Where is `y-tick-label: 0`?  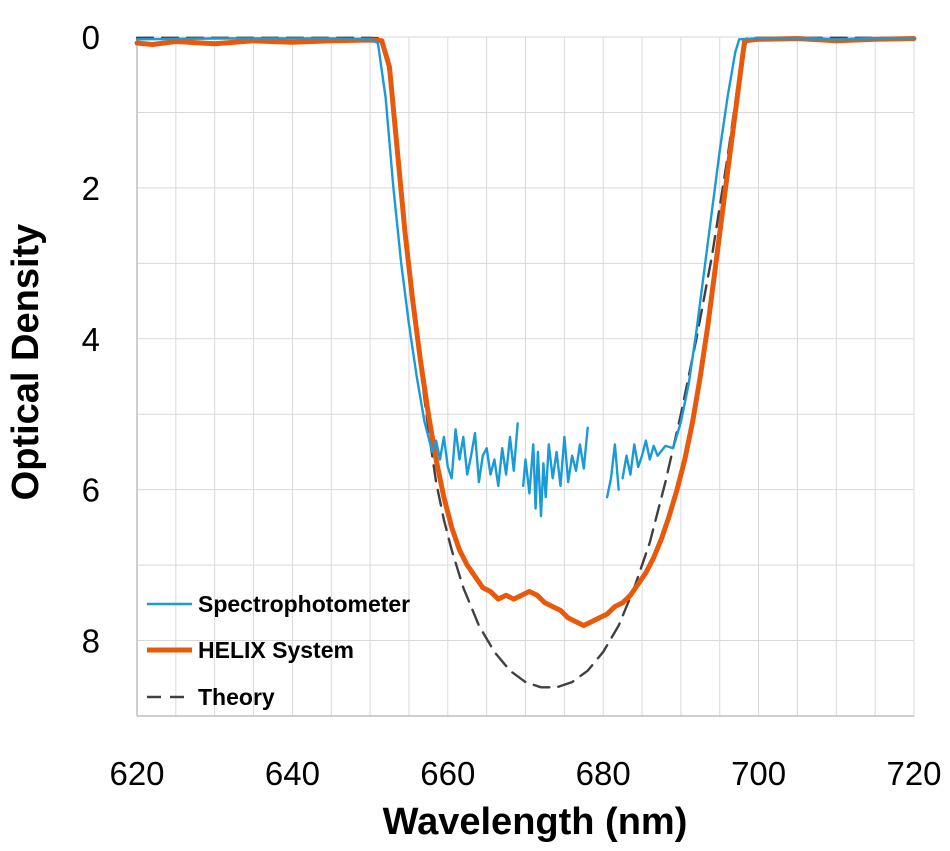
y-tick-label: 0 is located at coordinates (91, 37).